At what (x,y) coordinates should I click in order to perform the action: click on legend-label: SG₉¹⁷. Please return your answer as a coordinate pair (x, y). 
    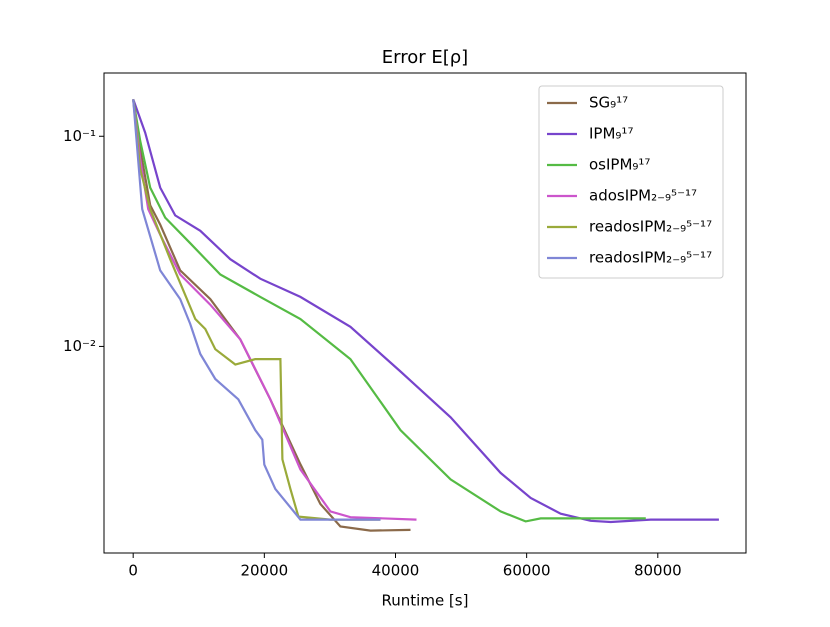
    Looking at the image, I should click on (608, 103).